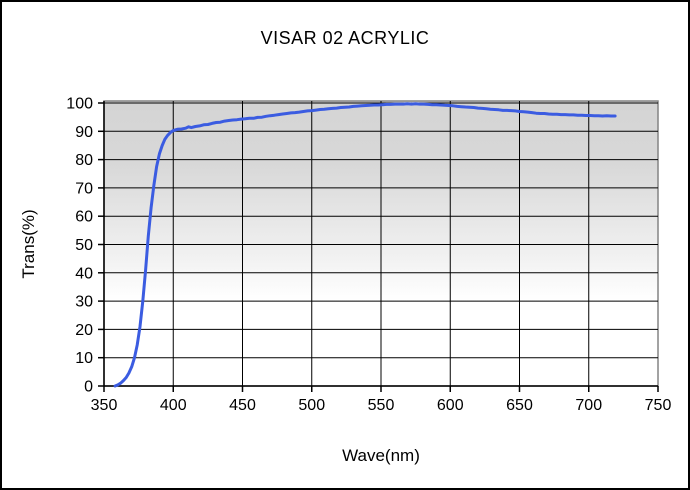 The width and height of the screenshot is (690, 490). What do you see at coordinates (104, 405) in the screenshot?
I see `x-tick-label: 350` at bounding box center [104, 405].